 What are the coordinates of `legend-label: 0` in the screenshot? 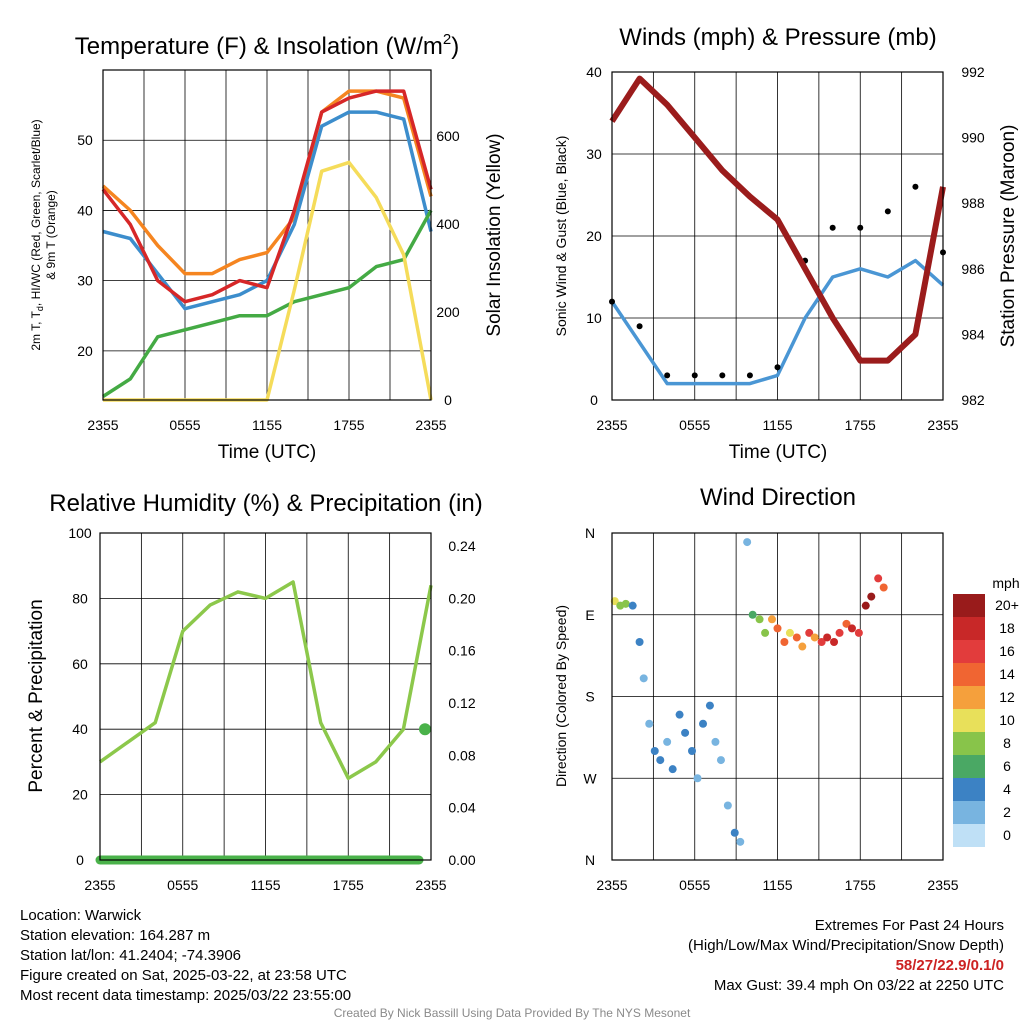 It's located at (1007, 835).